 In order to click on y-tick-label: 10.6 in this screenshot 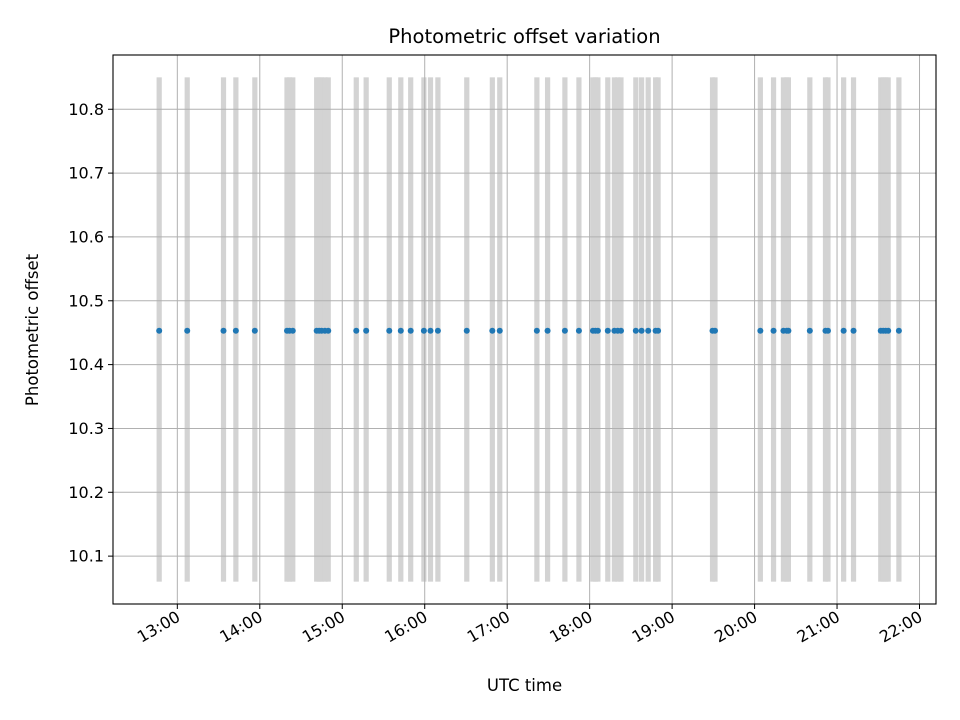, I will do `click(86, 236)`.